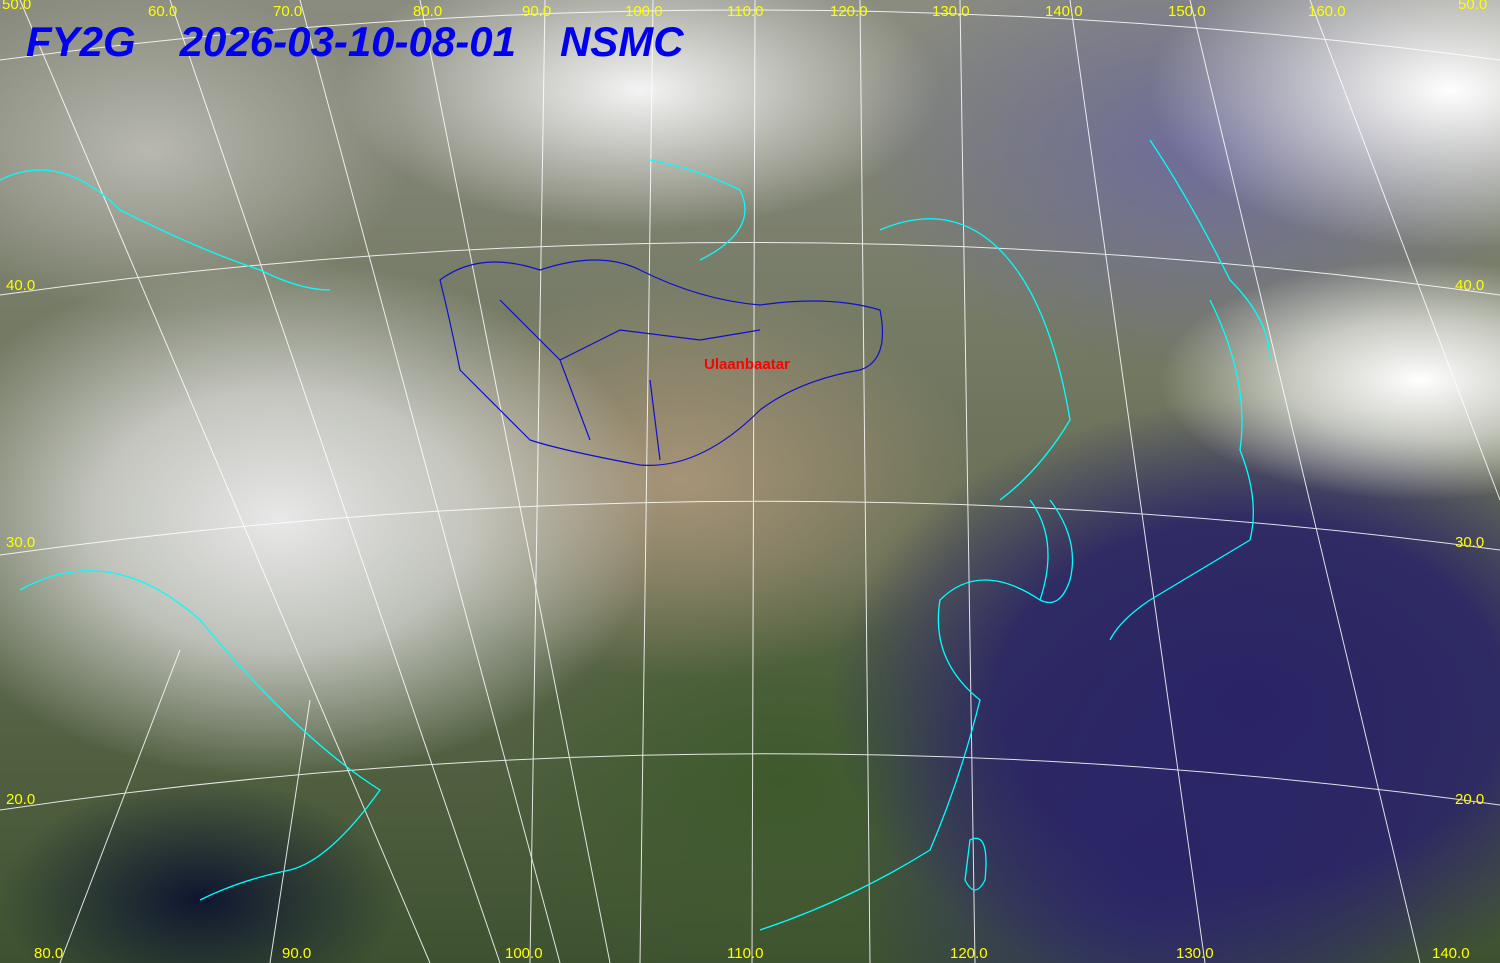  I want to click on bottom-label: 90.0, so click(297, 953).